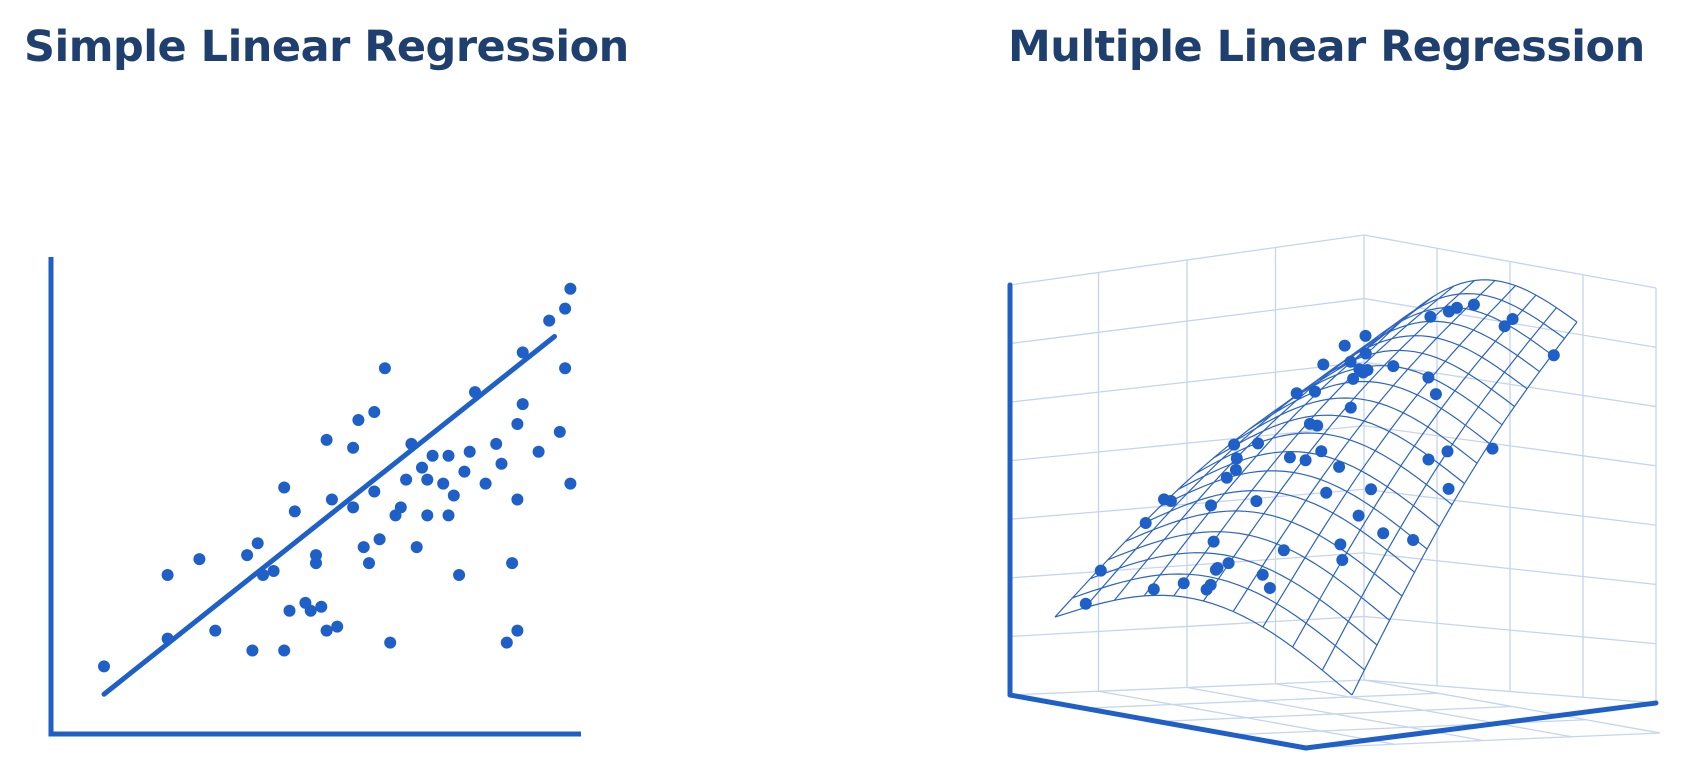 This screenshot has width=1686, height=766. What do you see at coordinates (337, 477) in the screenshot?
I see `data-points-group` at bounding box center [337, 477].